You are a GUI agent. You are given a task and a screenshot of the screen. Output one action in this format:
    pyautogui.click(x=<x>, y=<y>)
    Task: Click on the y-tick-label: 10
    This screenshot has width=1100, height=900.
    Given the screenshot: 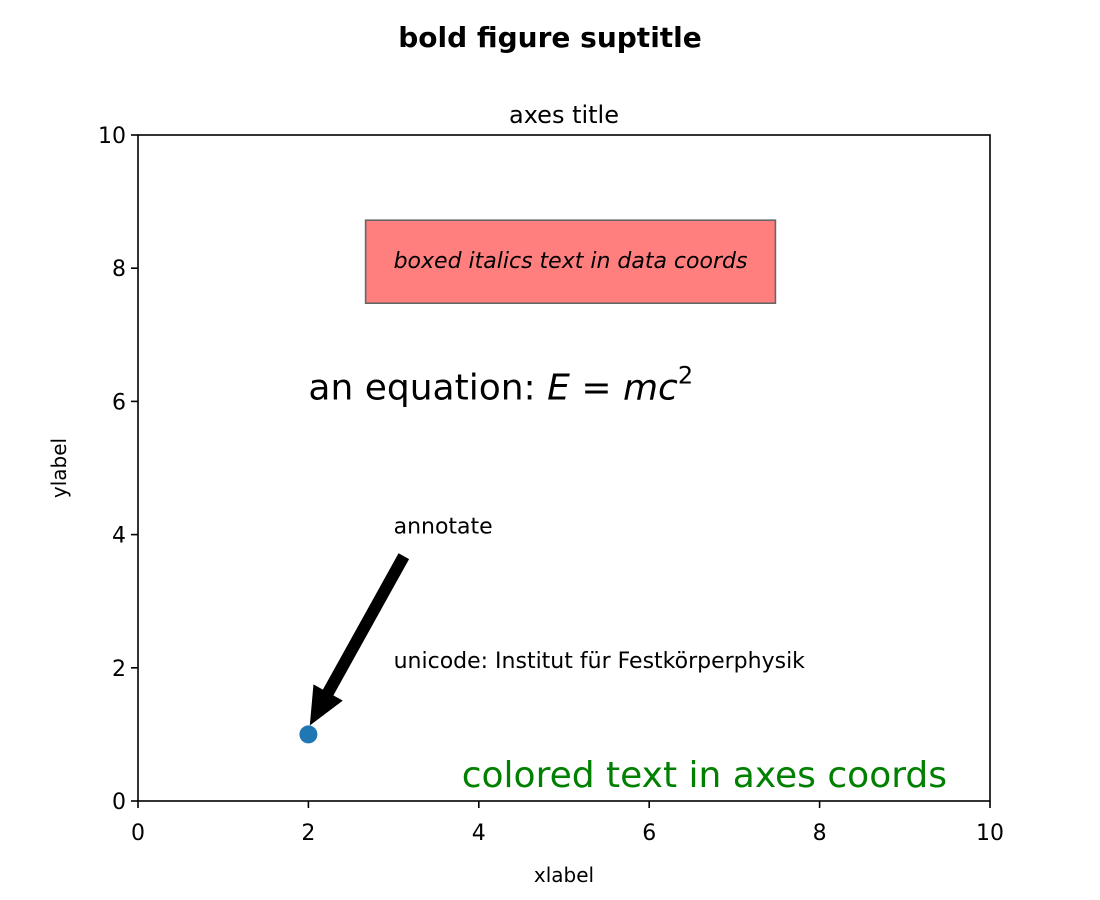 What is the action you would take?
    pyautogui.click(x=112, y=136)
    